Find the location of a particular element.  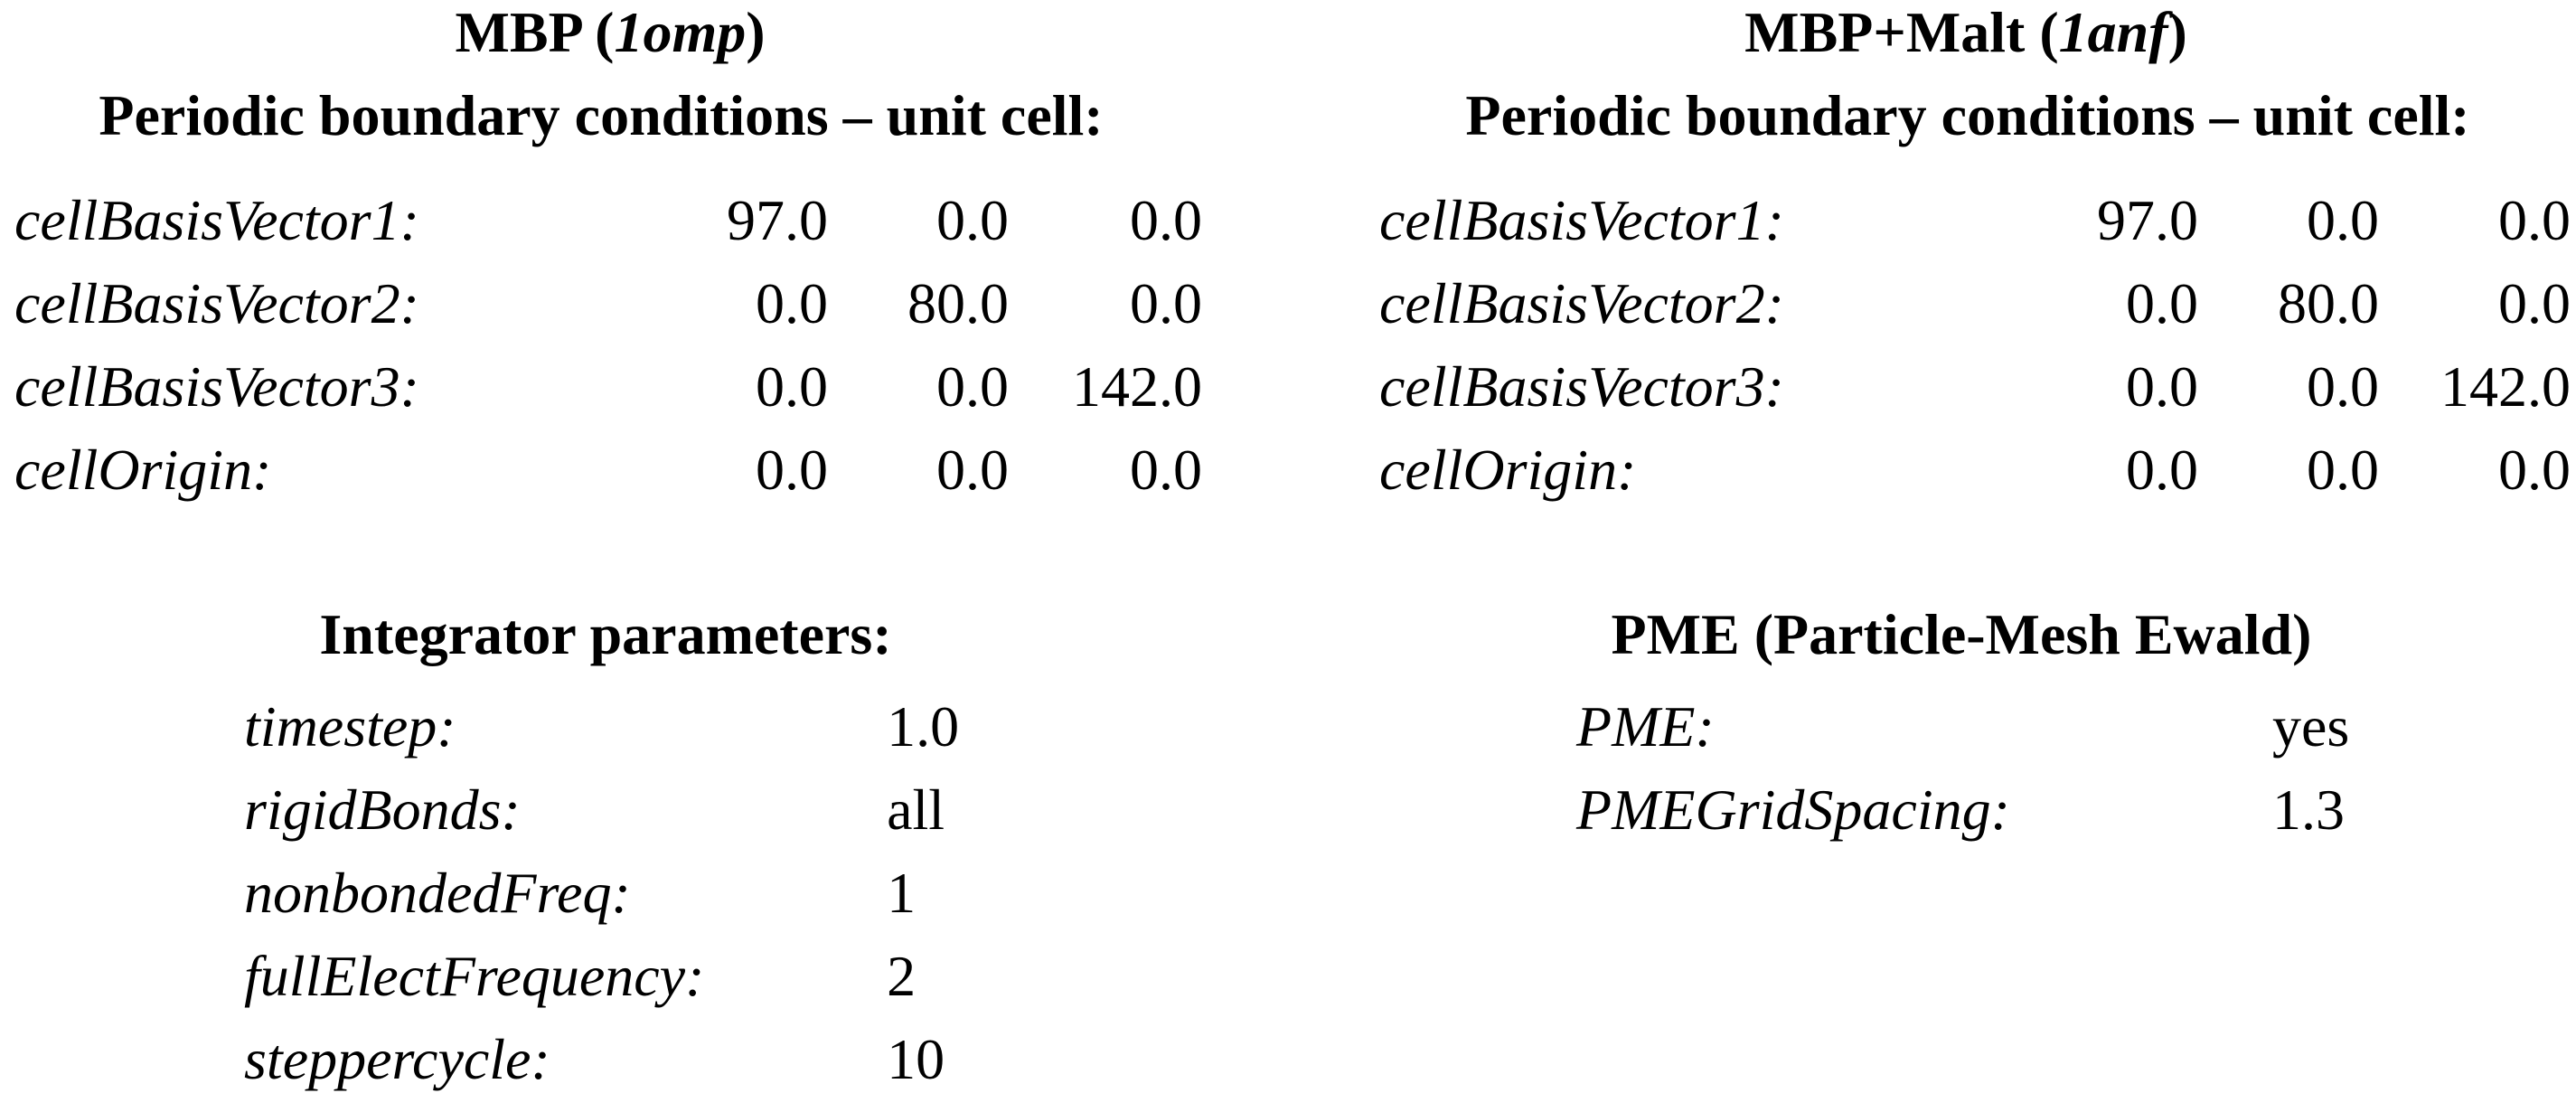

table-row: PMEGridSpacing: 1.3 is located at coordinates (1979, 810).